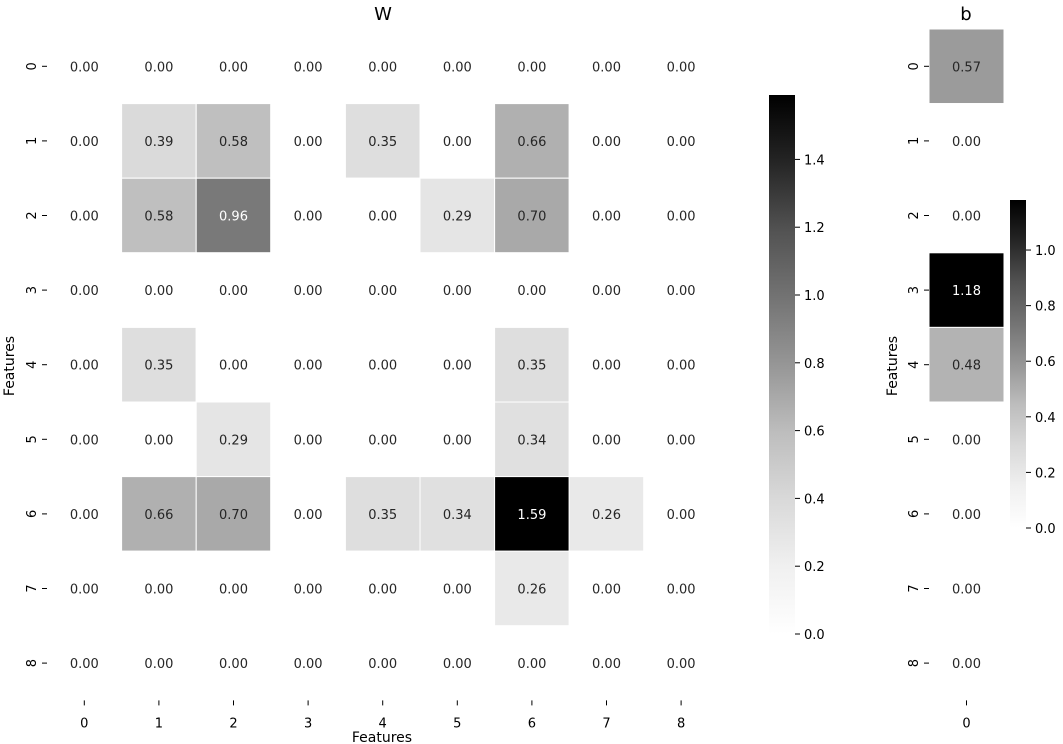  I want to click on w-cell-label: 0.70, so click(233, 515).